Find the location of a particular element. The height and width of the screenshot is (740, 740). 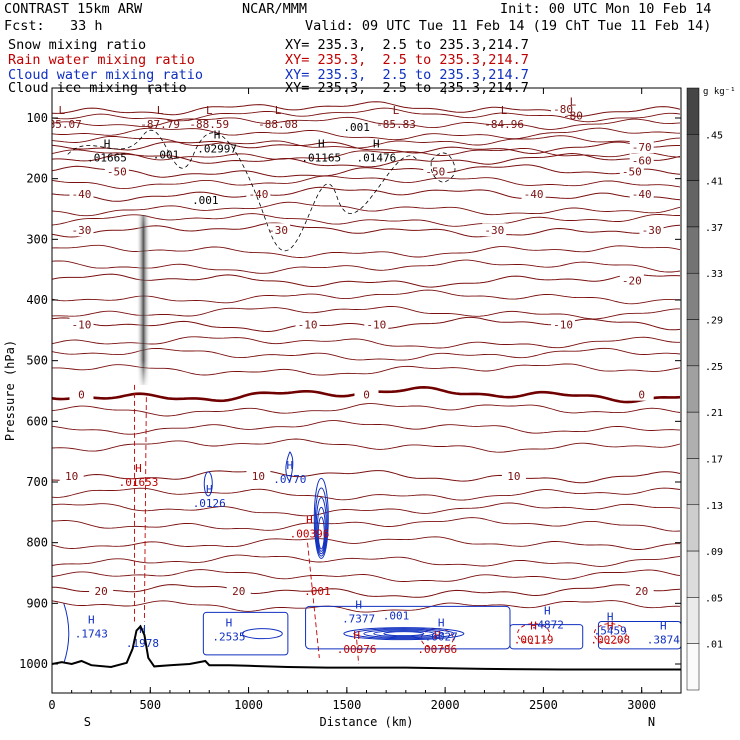

colorbar-label: .41 is located at coordinates (714, 182).